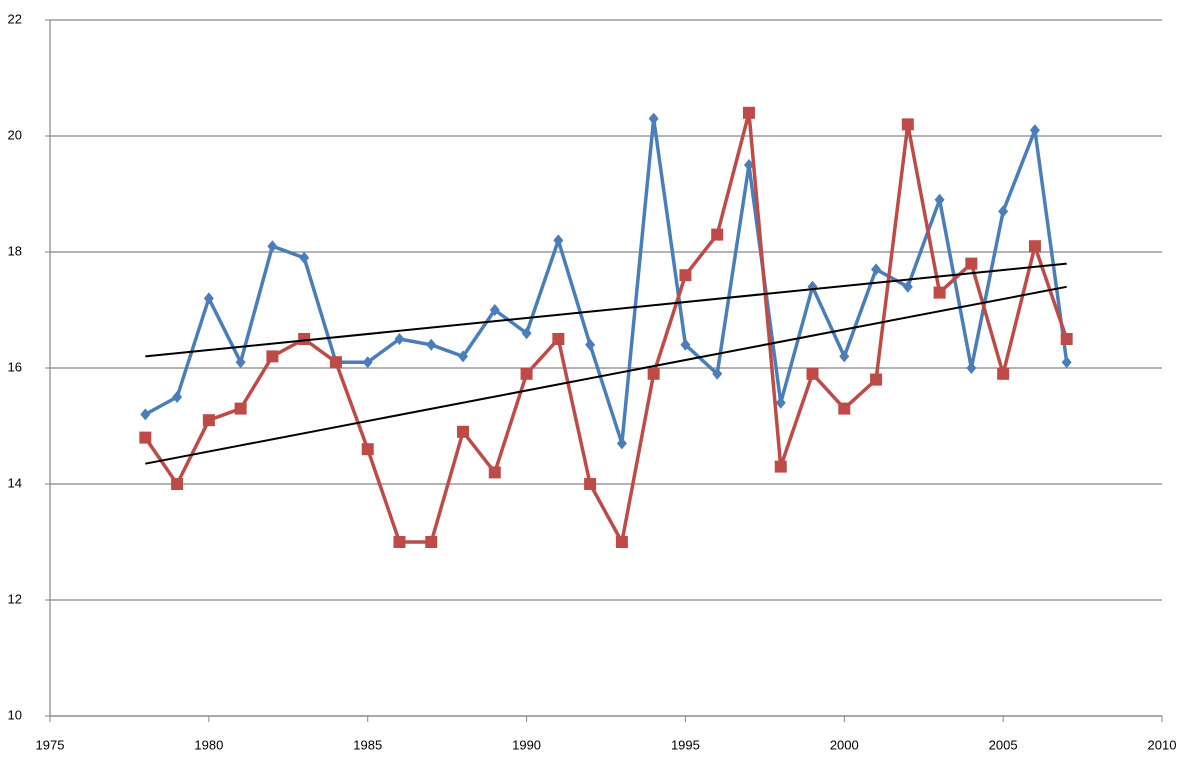 This screenshot has width=1189, height=761. I want to click on x-tick-label: 2005, so click(1003, 744).